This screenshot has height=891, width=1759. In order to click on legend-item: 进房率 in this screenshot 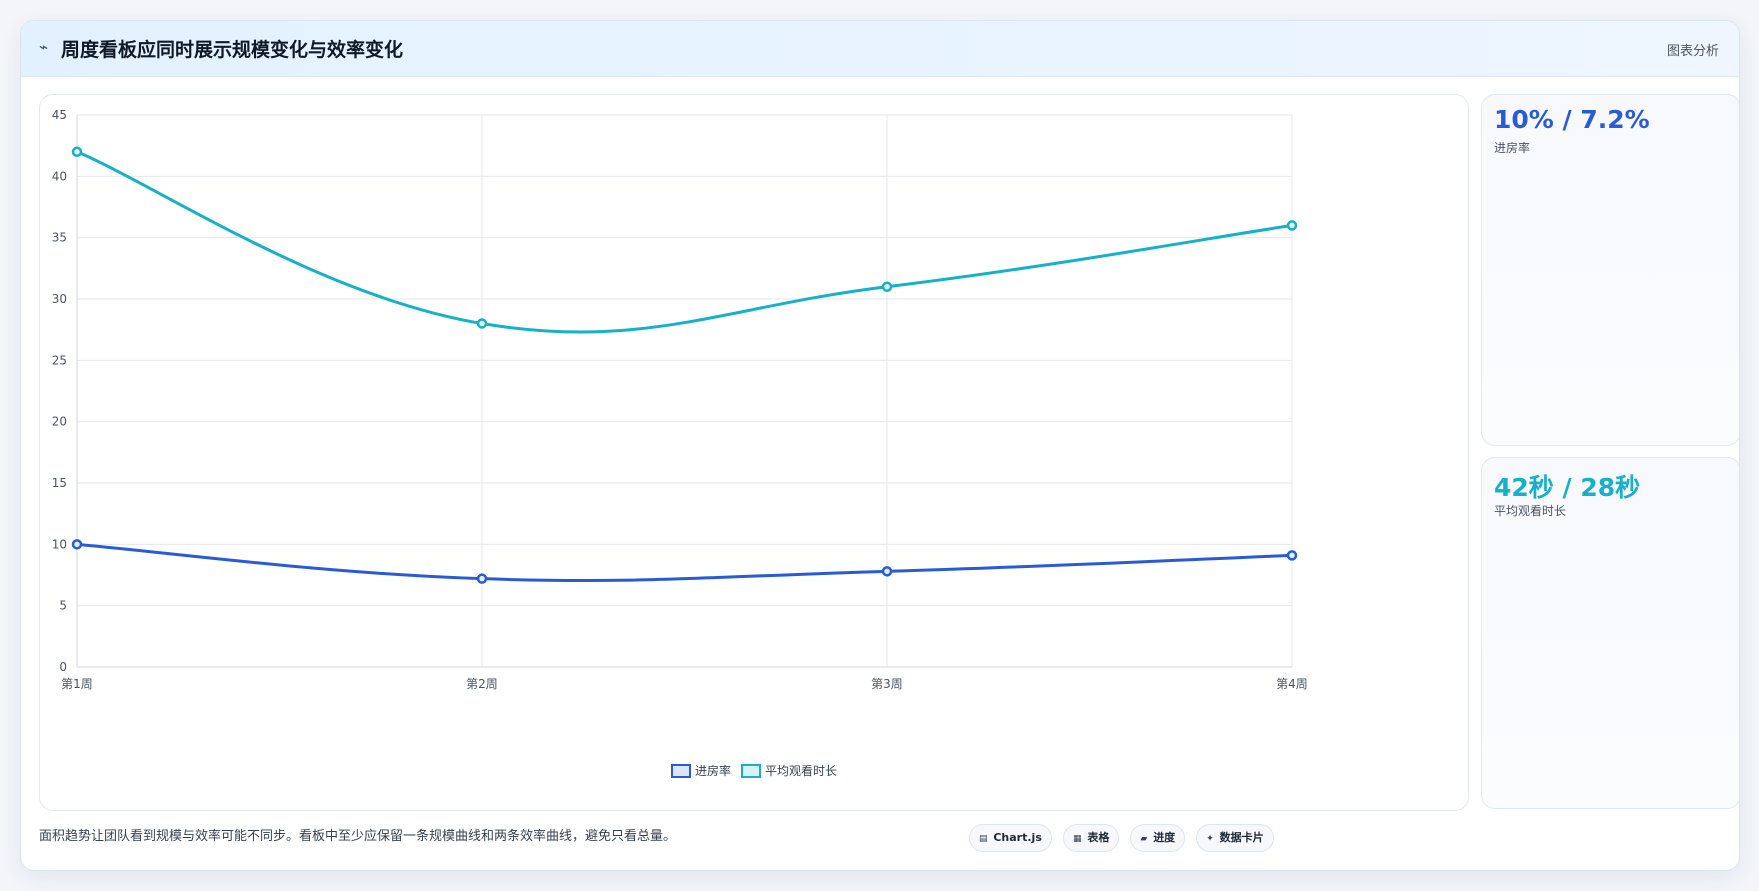, I will do `click(700, 770)`.